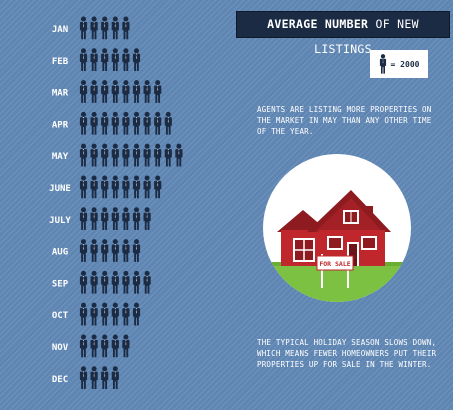  I want to click on month-label: FEB, so click(60, 62).